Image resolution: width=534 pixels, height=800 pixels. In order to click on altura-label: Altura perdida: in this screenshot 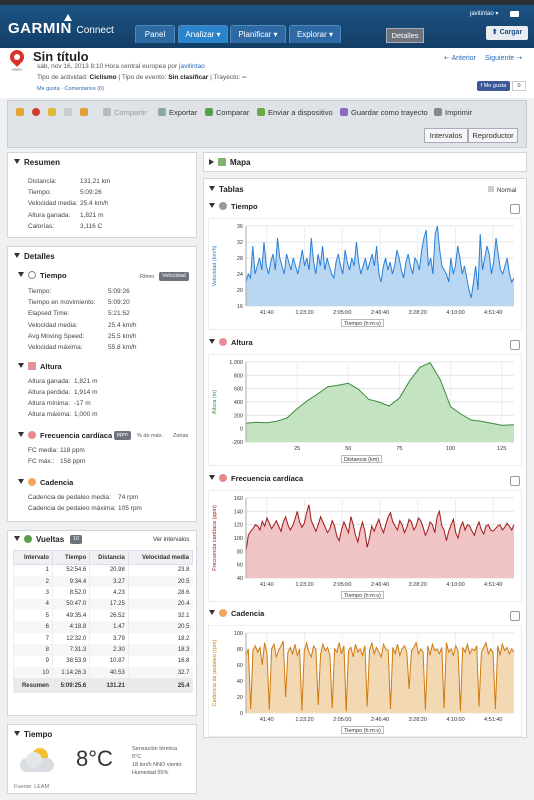, I will do `click(49, 392)`.